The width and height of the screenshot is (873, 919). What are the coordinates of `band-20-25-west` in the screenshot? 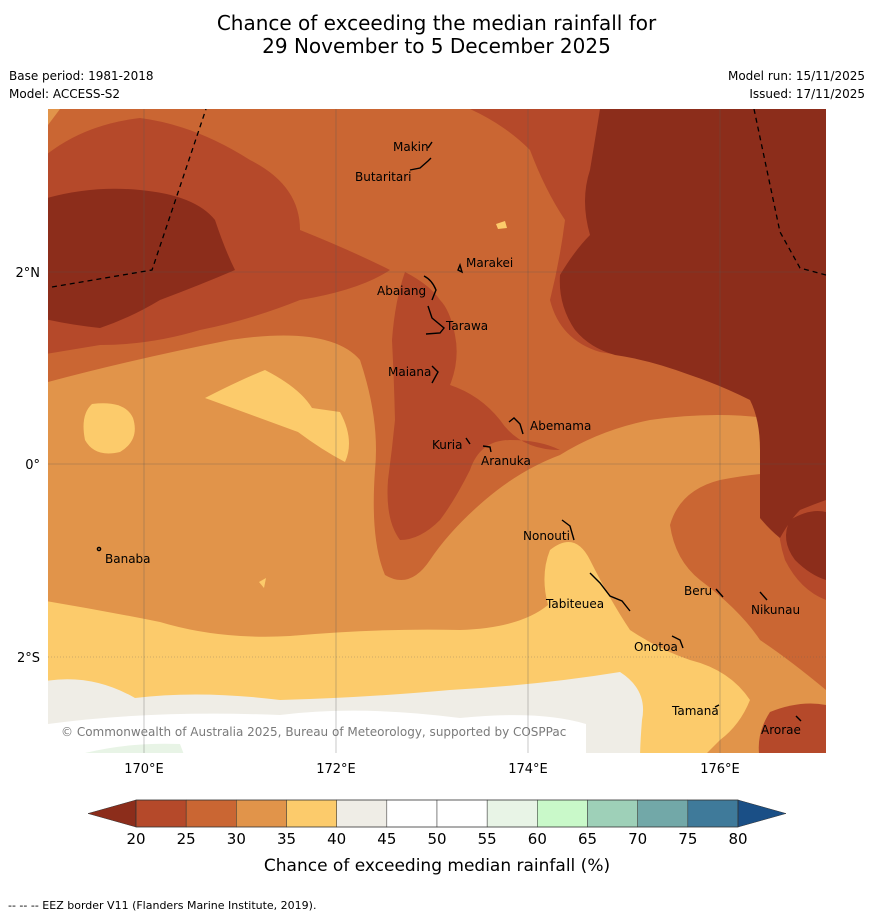 It's located at (141, 258).